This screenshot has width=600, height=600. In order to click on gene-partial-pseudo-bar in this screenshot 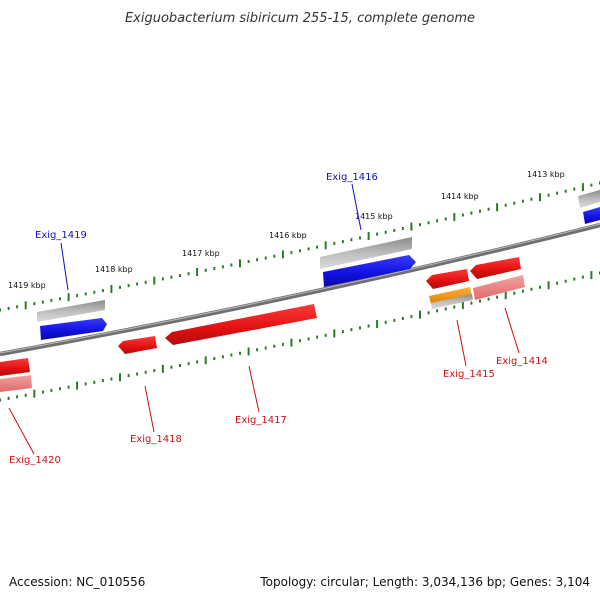, I will do `click(589, 199)`.